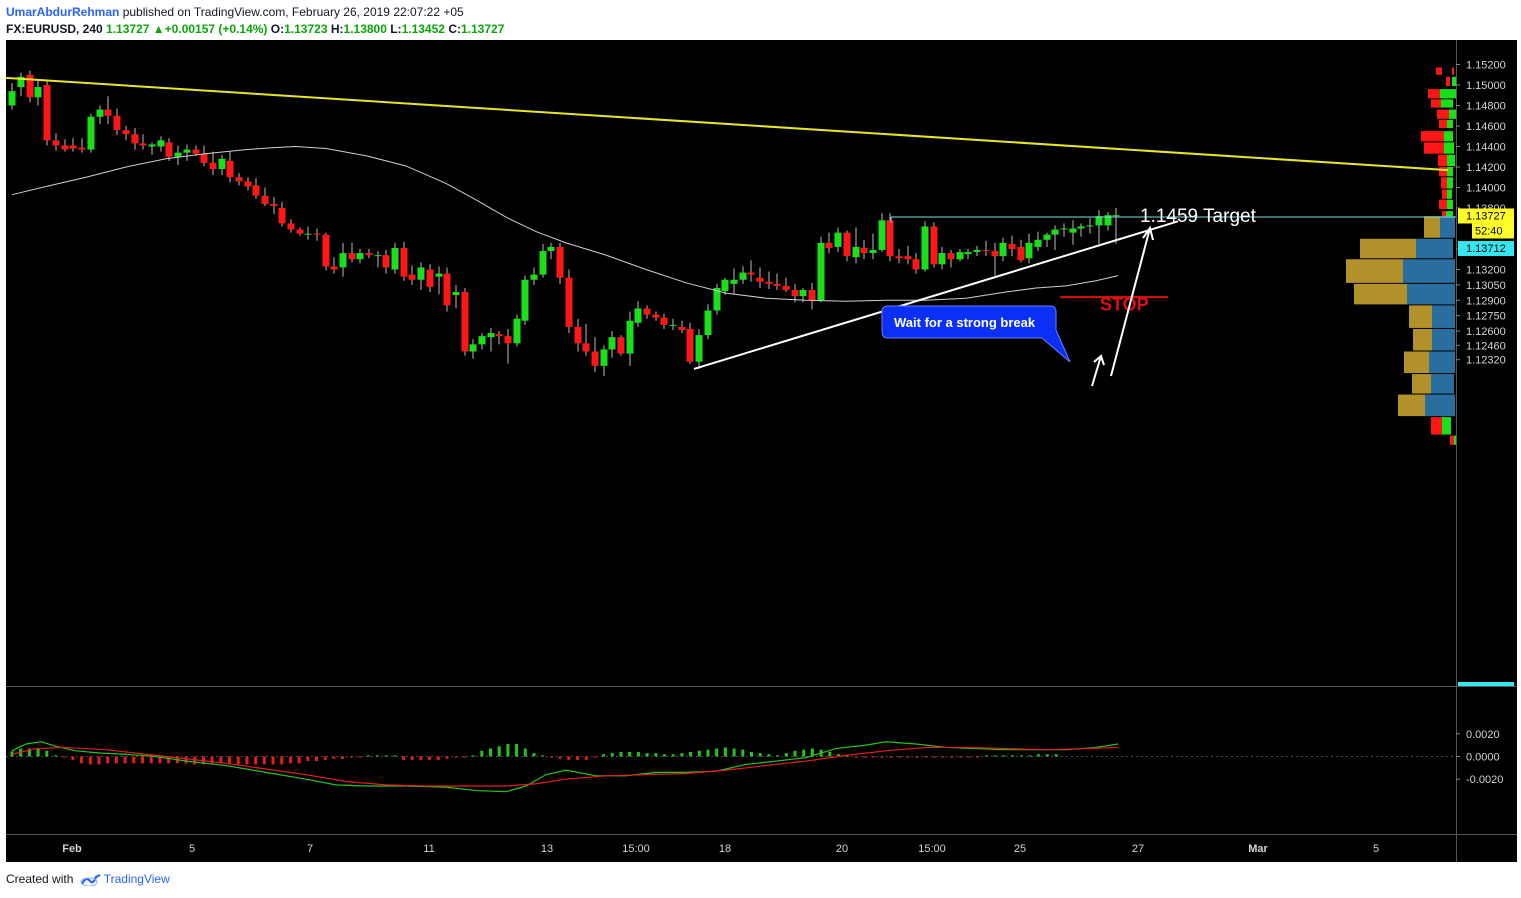 The image size is (1521, 898). Describe the element at coordinates (1376, 849) in the screenshot. I see `time-tick-label: 5` at that location.